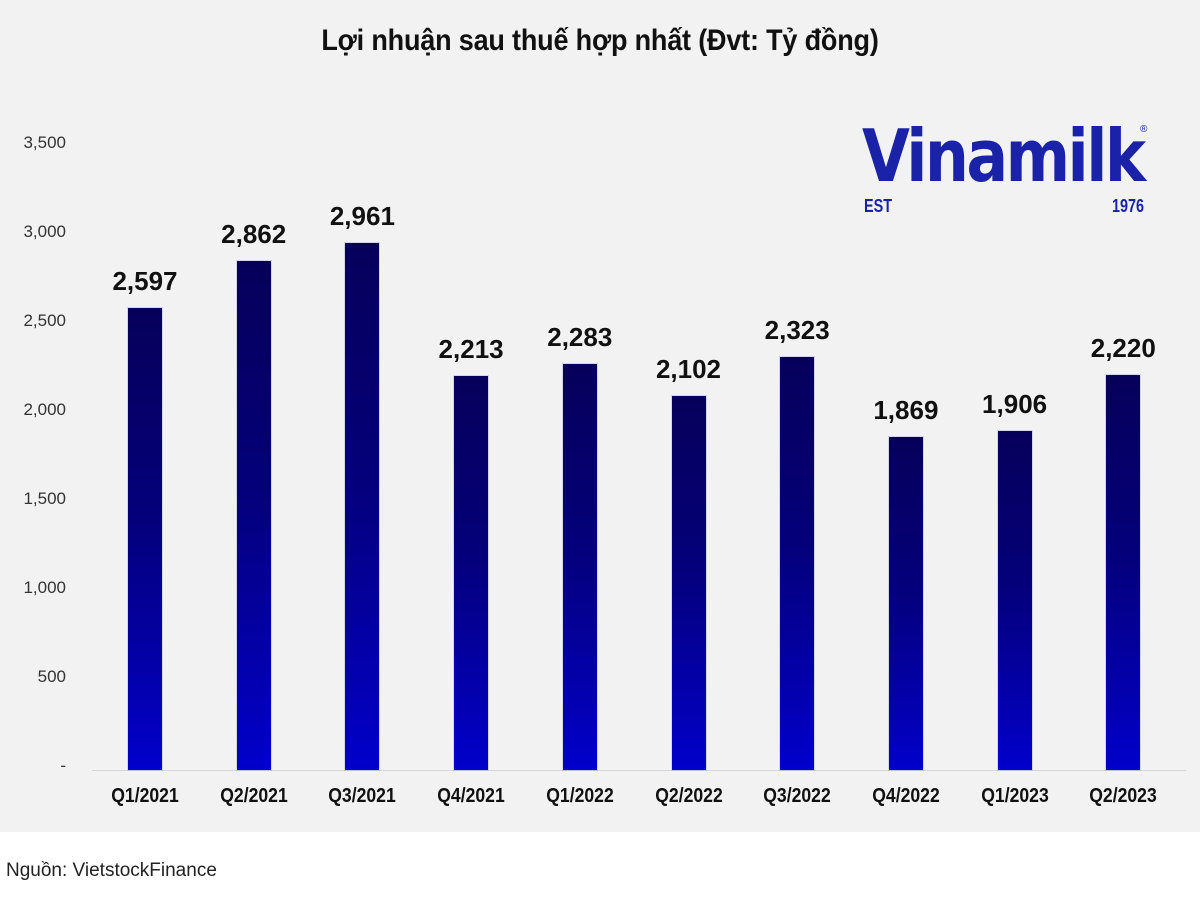  What do you see at coordinates (580, 796) in the screenshot?
I see `x-tick-label: Q1/2022` at bounding box center [580, 796].